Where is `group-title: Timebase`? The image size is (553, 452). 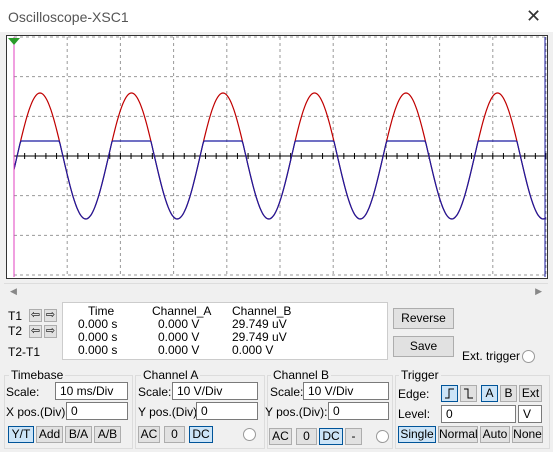
group-title: Timebase is located at coordinates (37, 375).